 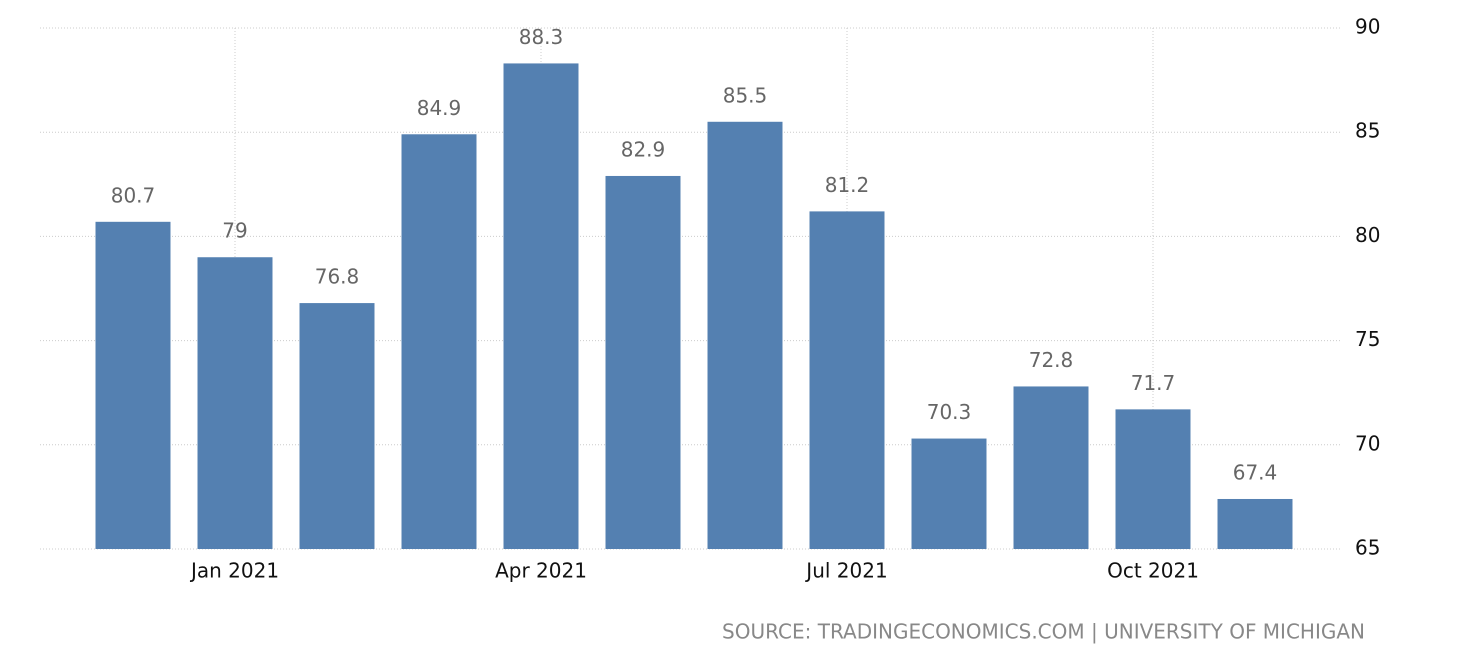 I want to click on x-tick-label: Jul 2021, so click(x=845, y=571).